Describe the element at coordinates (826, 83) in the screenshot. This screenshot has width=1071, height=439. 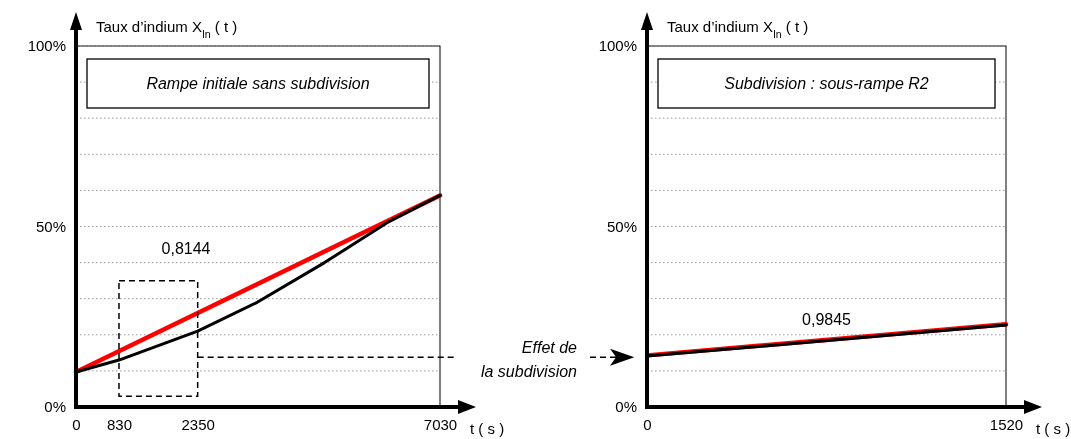
I see `text: Subdivision : sous-rampe R2` at that location.